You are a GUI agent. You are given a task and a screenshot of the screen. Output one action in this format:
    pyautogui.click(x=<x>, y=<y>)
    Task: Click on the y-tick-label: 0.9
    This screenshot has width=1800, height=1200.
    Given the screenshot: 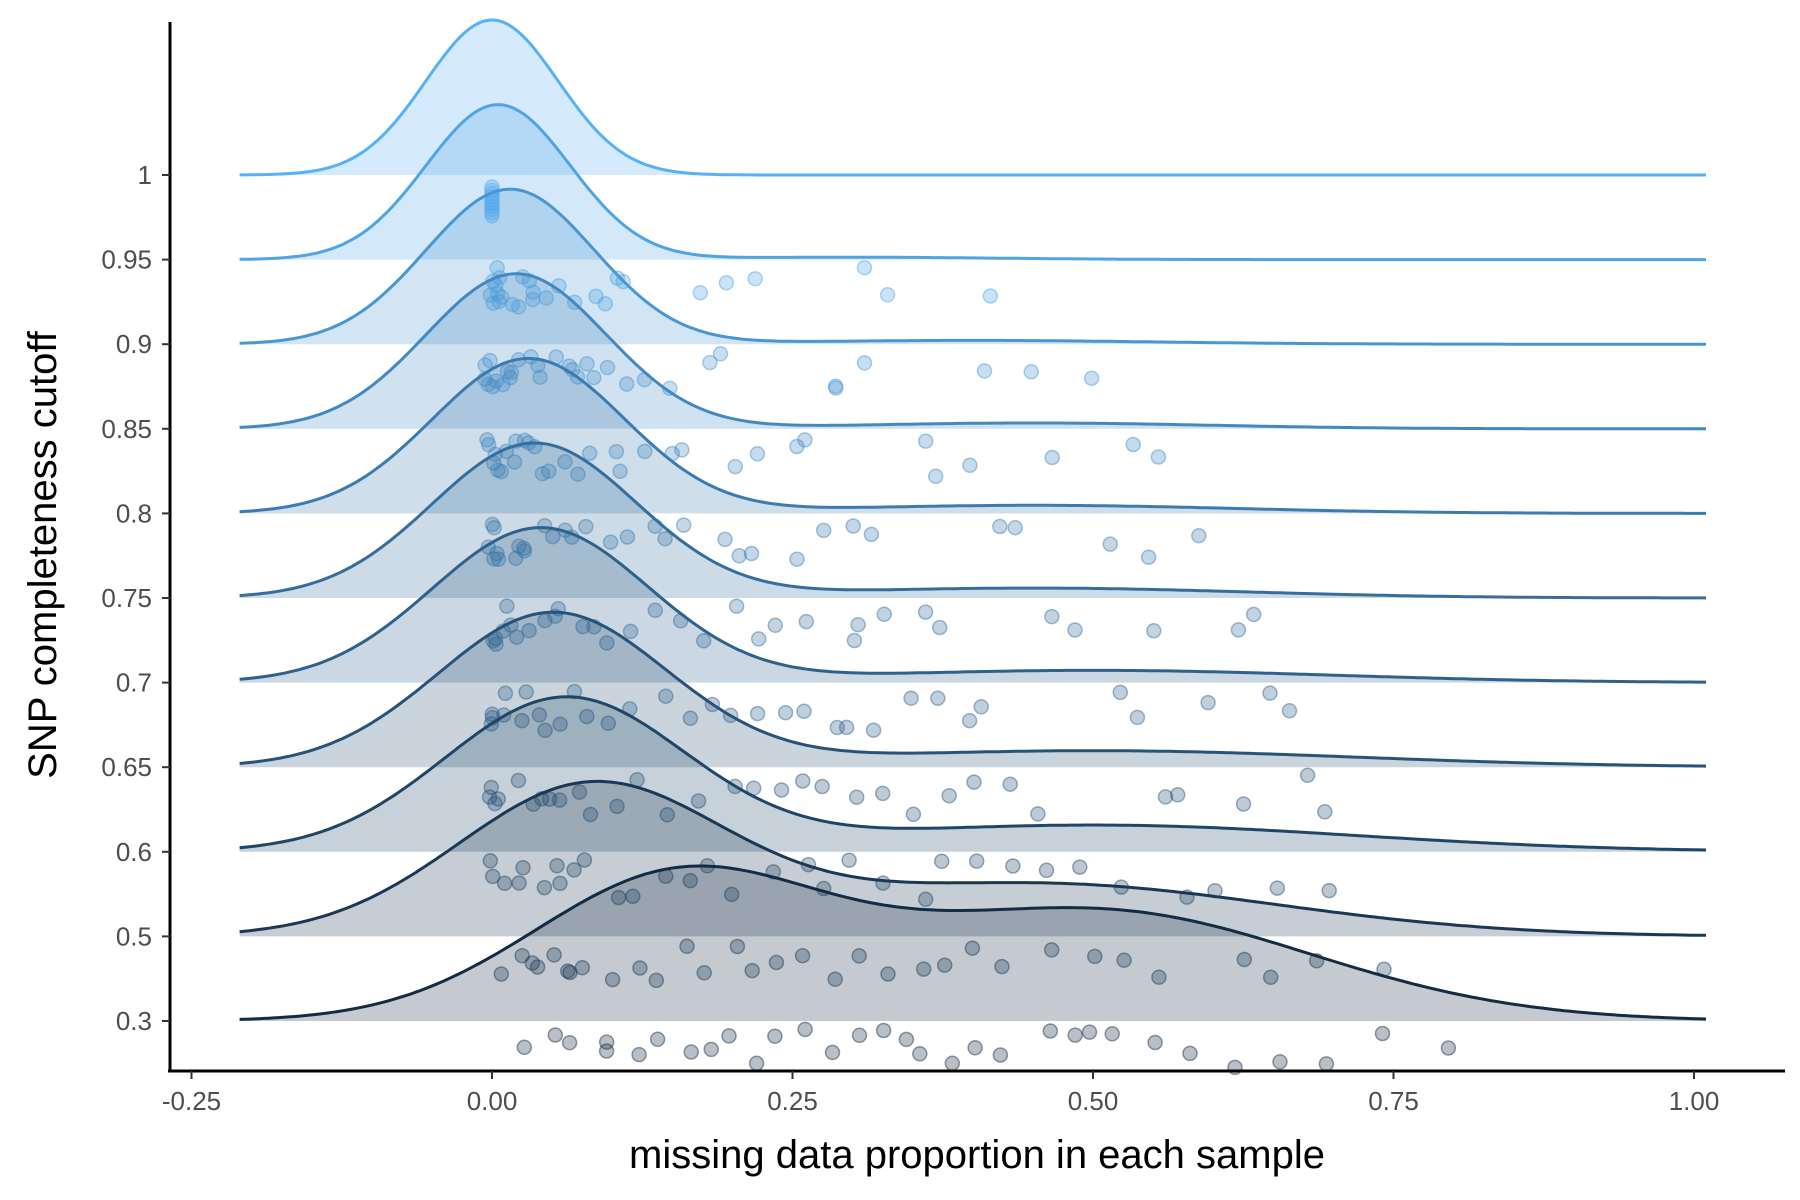 What is the action you would take?
    pyautogui.click(x=134, y=344)
    